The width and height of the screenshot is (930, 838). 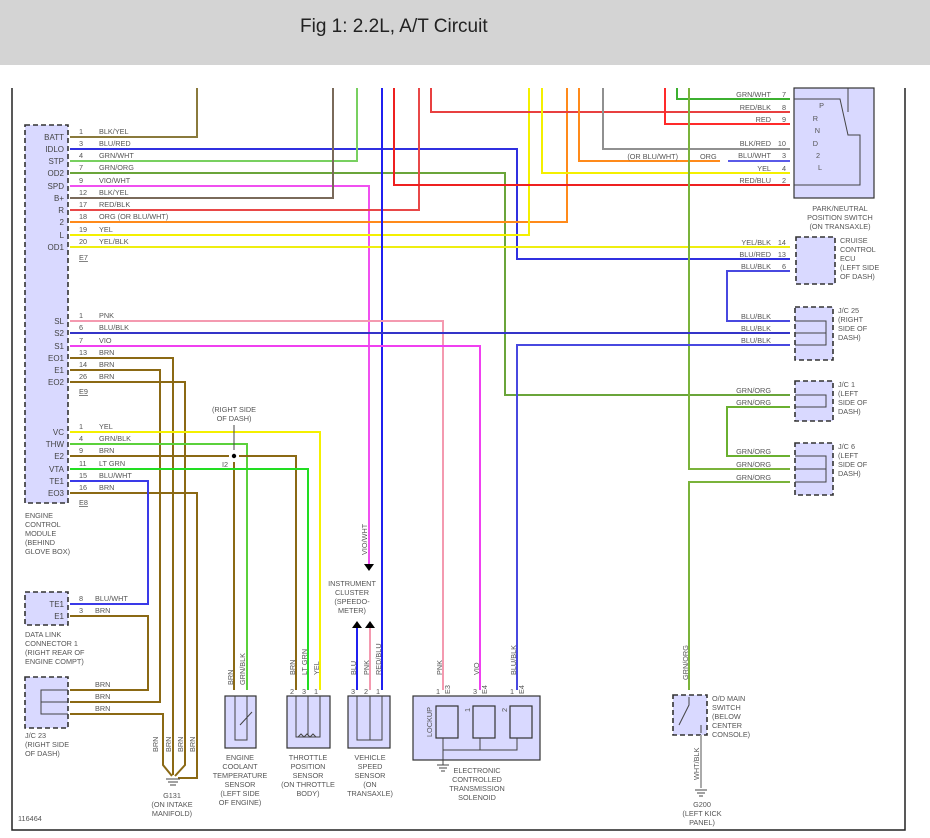 I want to click on wire-bplus, so click(x=202, y=143).